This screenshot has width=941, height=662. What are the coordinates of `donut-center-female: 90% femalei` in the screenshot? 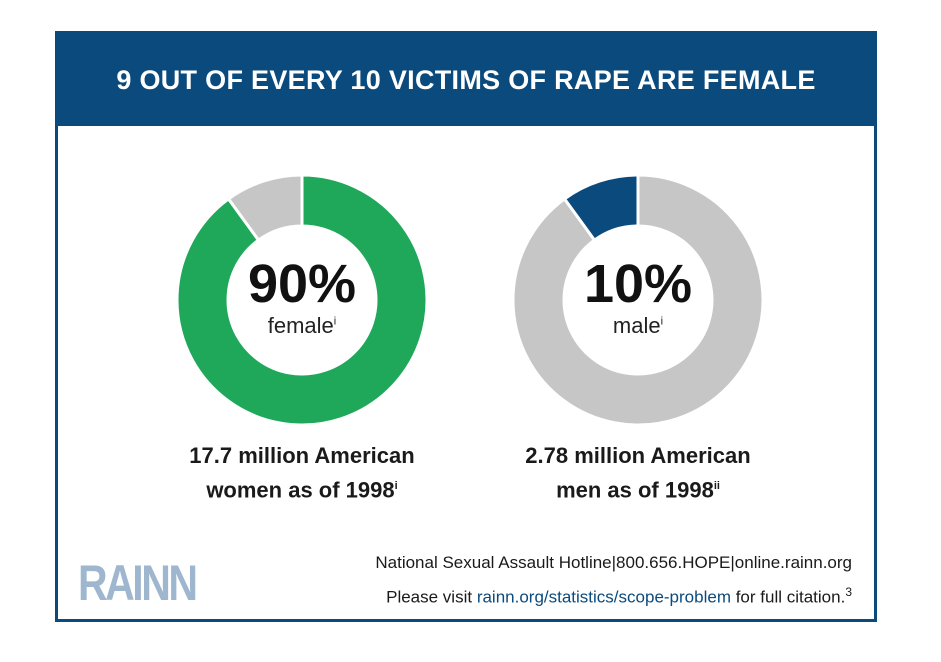 It's located at (302, 300).